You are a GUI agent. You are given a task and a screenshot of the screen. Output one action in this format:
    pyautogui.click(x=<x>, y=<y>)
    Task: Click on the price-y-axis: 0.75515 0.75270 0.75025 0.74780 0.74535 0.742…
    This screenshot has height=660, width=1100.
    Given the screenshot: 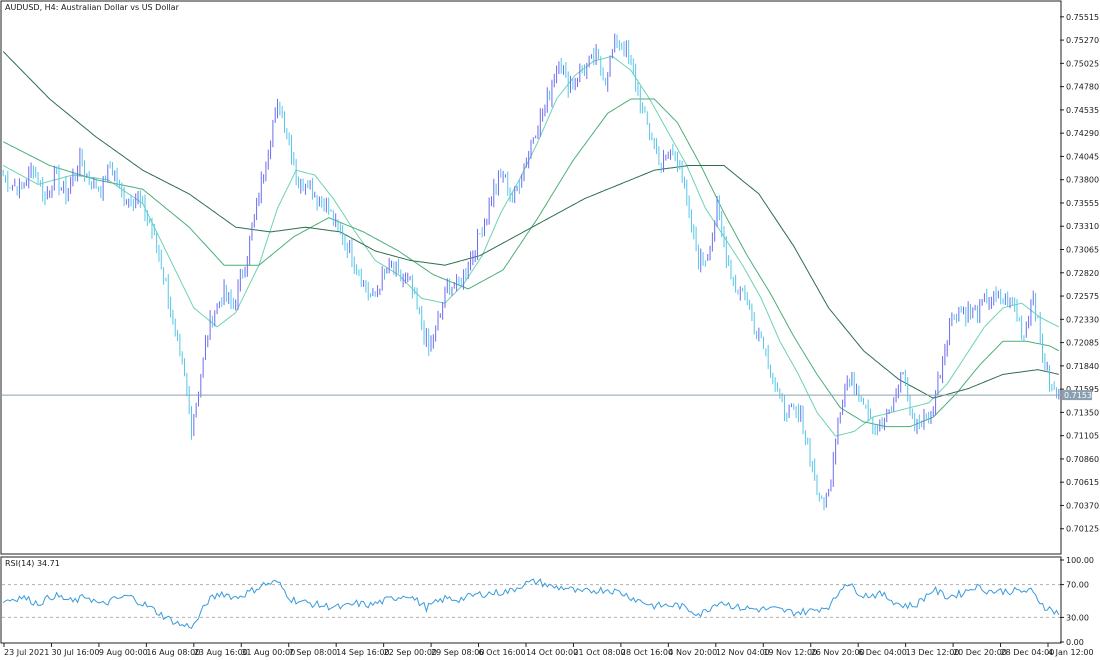 What is the action you would take?
    pyautogui.click(x=1079, y=273)
    